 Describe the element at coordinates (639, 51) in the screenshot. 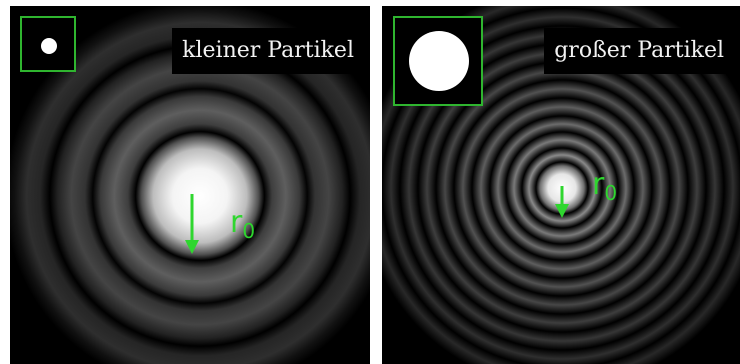

I see `panel-title: großer Partikel` at that location.